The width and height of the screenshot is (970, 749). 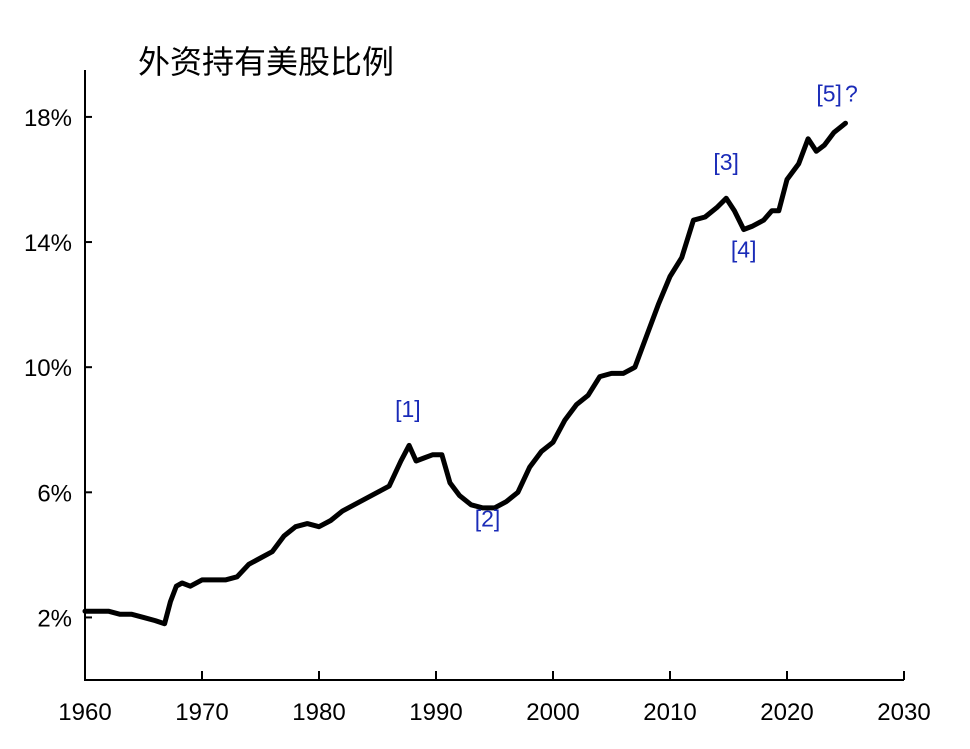 I want to click on annotation-label: [2], so click(x=488, y=519).